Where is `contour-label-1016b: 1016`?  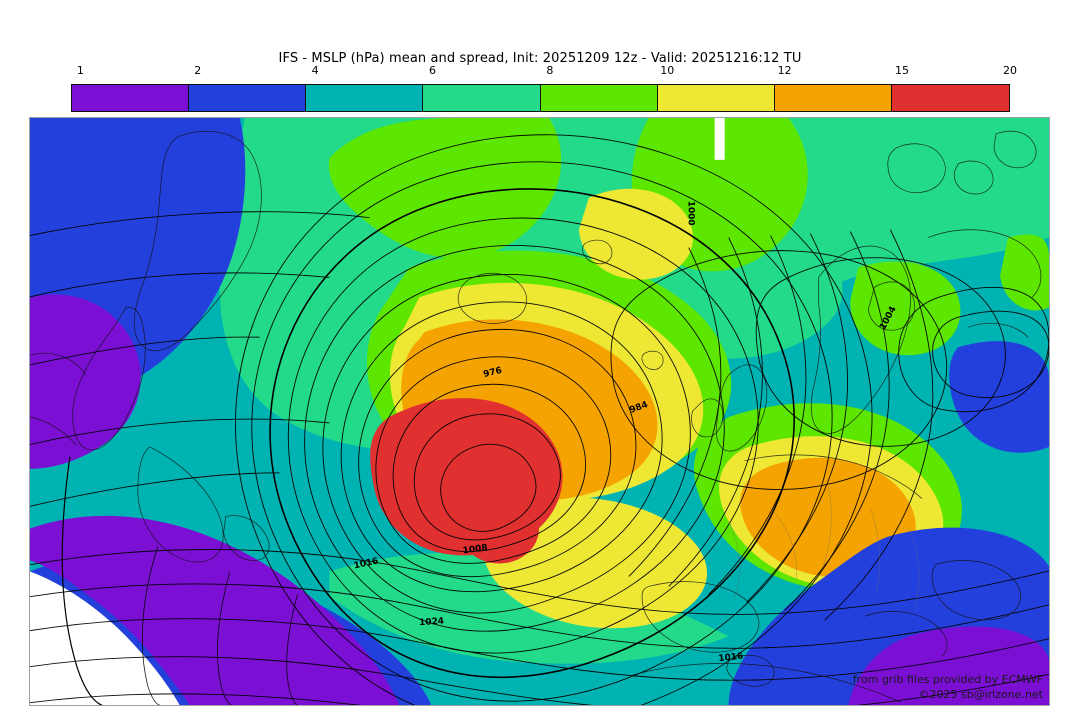 contour-label-1016b: 1016 is located at coordinates (731, 658).